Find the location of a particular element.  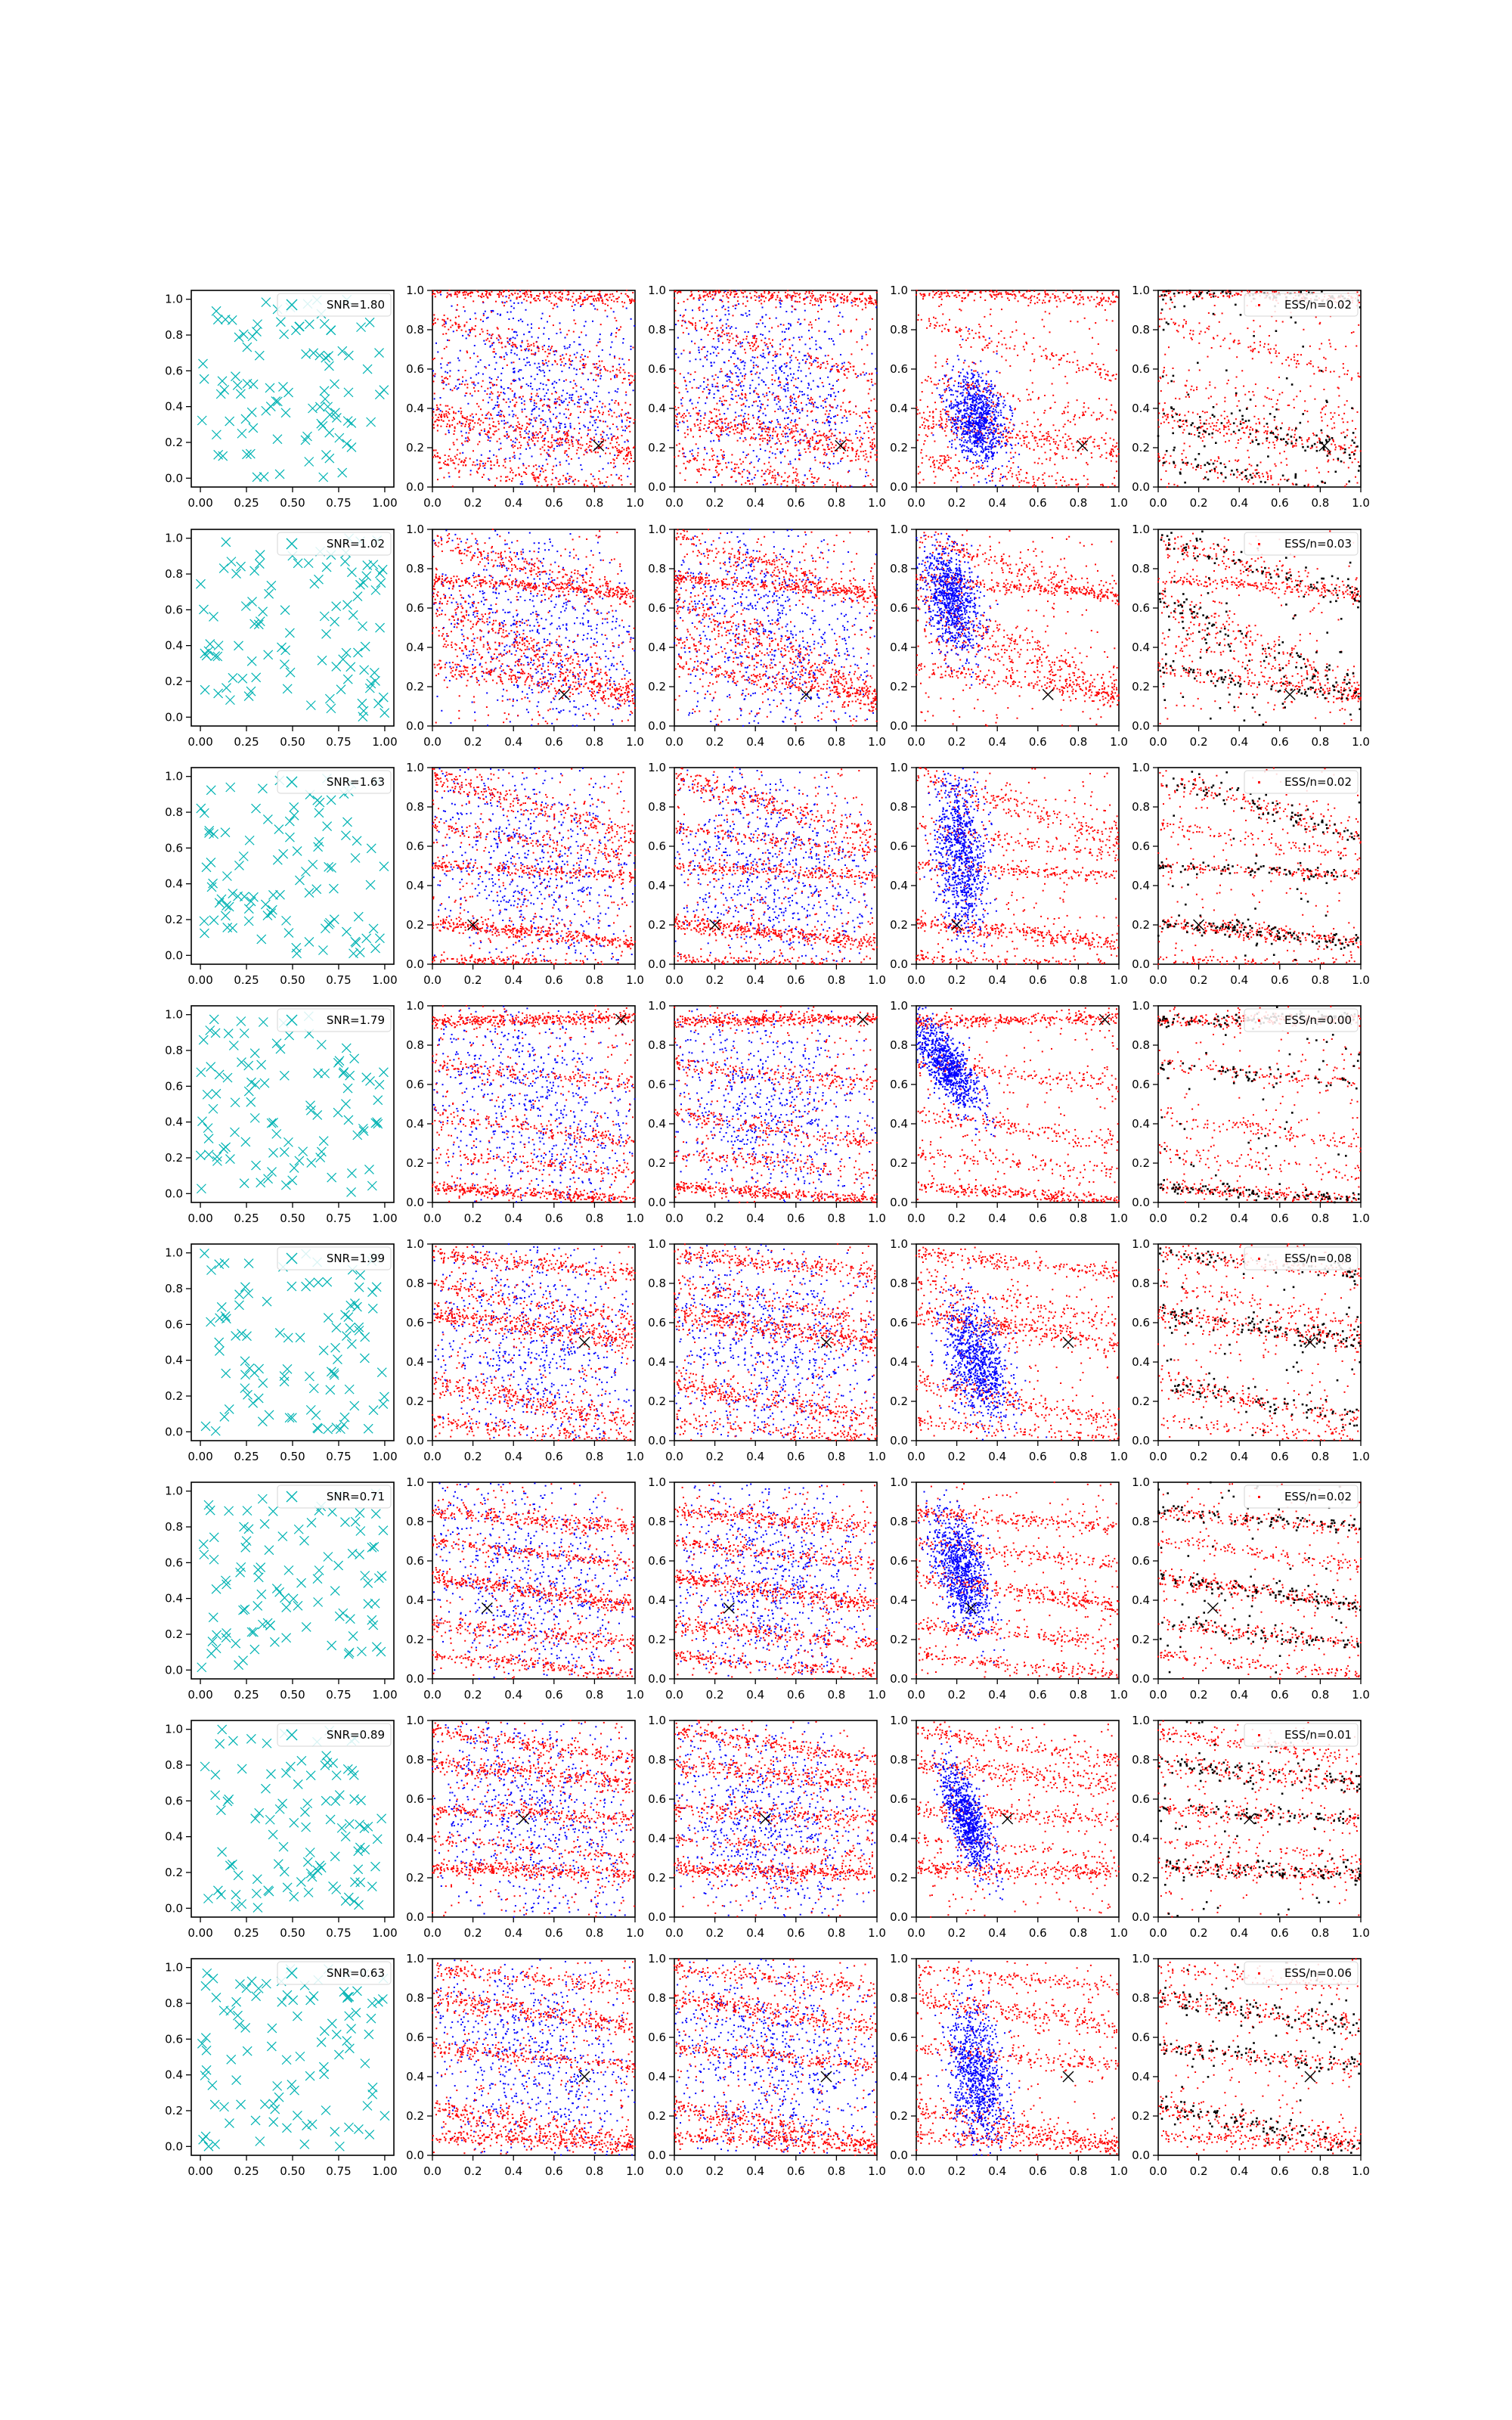

x-tick-label: 0.75 is located at coordinates (339, 503).